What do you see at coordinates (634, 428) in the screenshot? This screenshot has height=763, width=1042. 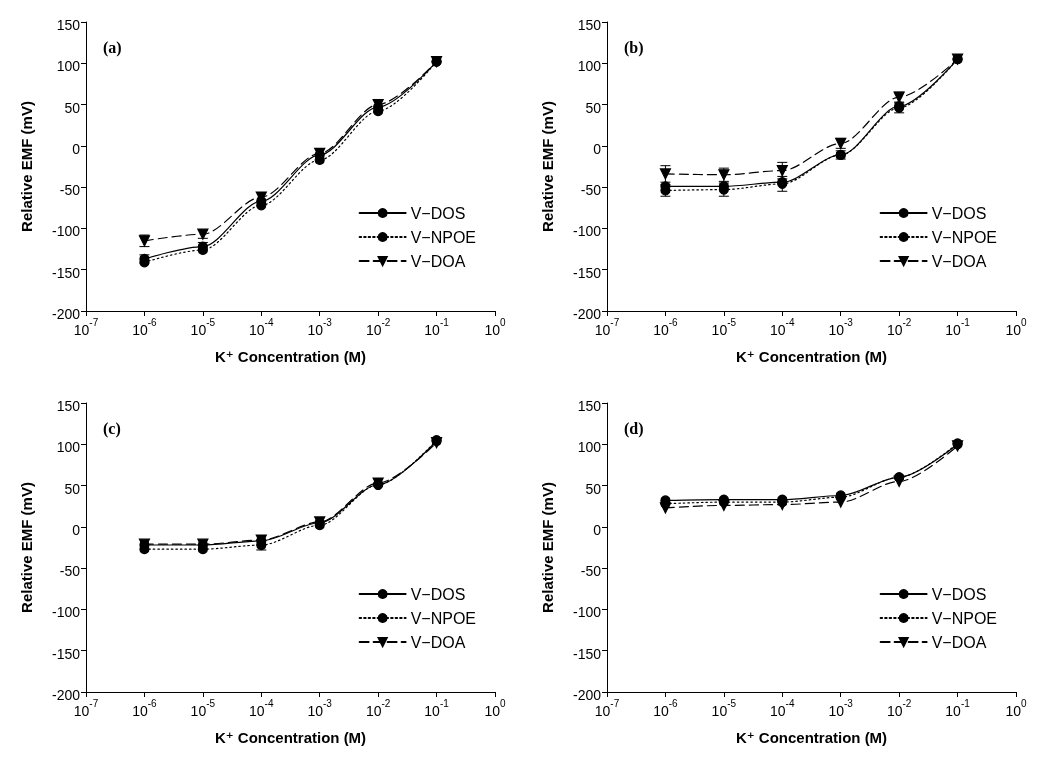 I see `text: (d)` at bounding box center [634, 428].